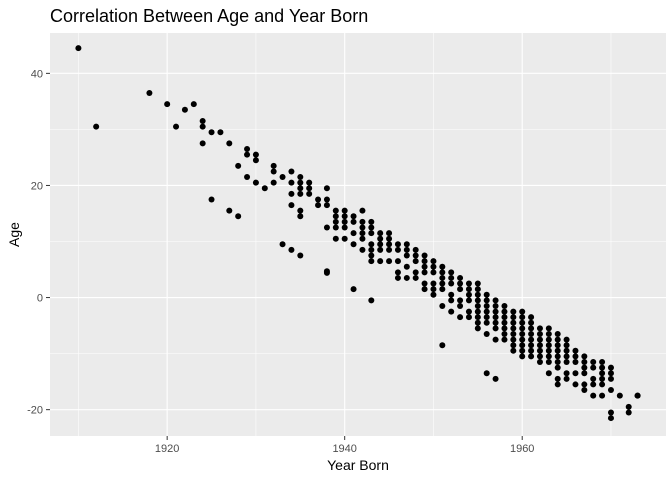  Describe the element at coordinates (358, 465) in the screenshot. I see `x-axis-title: Year Born` at that location.